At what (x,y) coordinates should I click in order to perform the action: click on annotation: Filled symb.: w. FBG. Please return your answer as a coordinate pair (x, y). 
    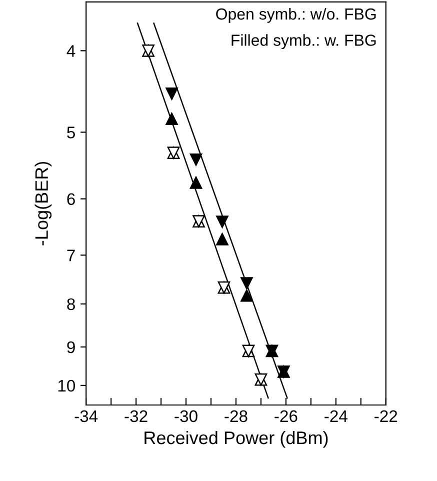
    Looking at the image, I should click on (304, 42).